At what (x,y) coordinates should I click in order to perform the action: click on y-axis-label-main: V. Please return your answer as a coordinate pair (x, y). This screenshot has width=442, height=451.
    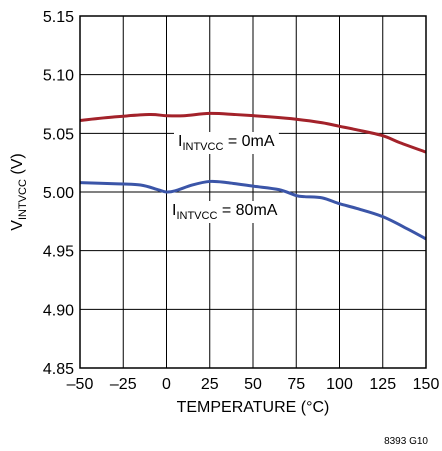
    Looking at the image, I should click on (17, 225).